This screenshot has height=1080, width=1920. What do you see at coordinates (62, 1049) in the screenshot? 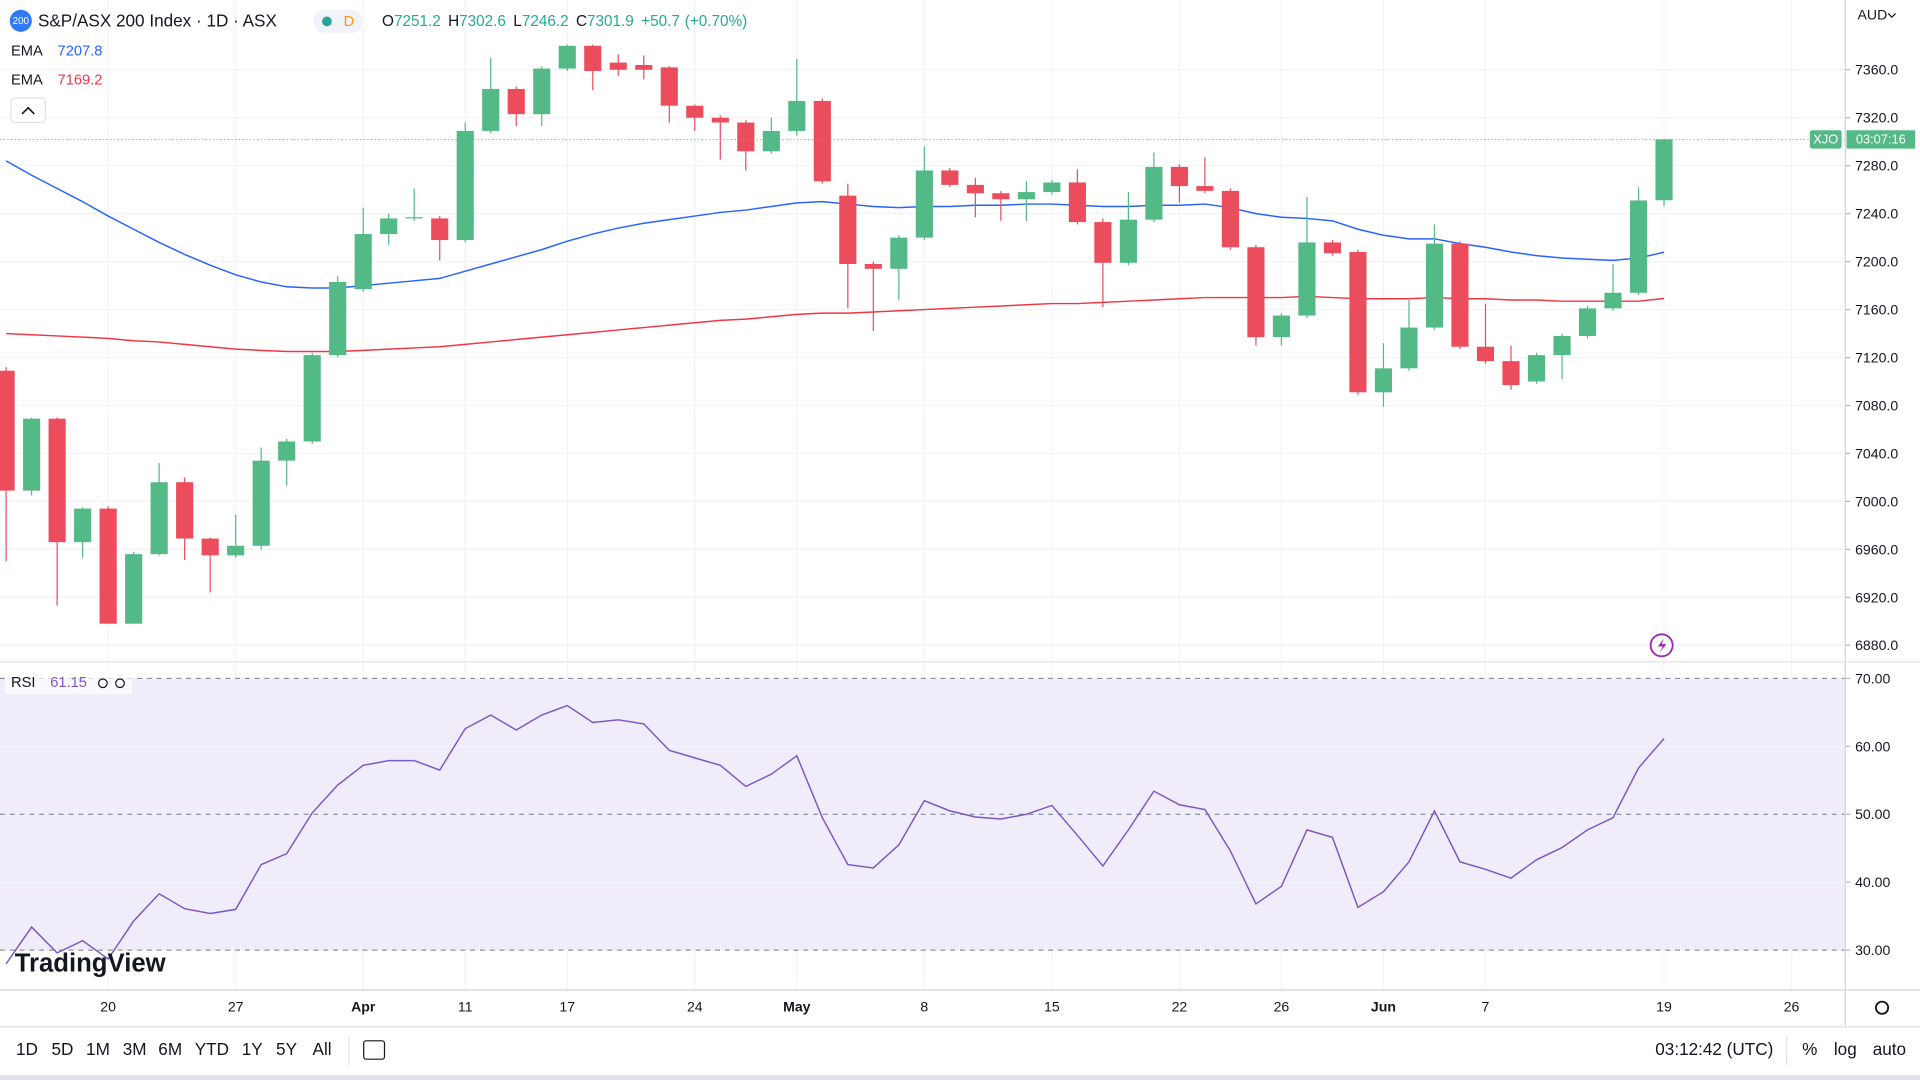
I see `range-button: 5D` at bounding box center [62, 1049].